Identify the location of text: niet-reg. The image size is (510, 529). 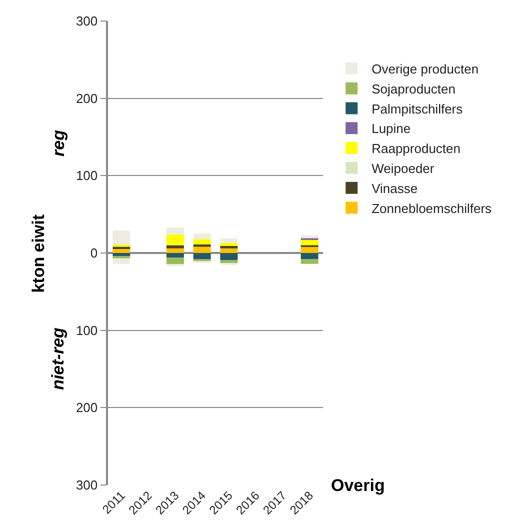
(58, 358).